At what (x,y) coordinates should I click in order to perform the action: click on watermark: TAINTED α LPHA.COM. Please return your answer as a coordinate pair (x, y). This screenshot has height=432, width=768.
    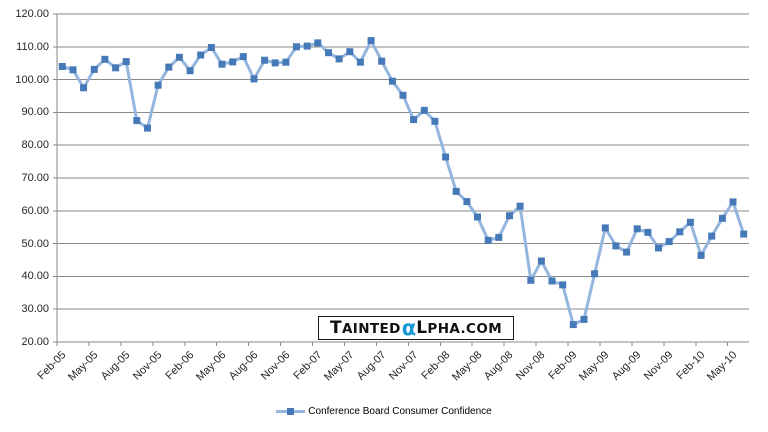
    Looking at the image, I should click on (416, 328).